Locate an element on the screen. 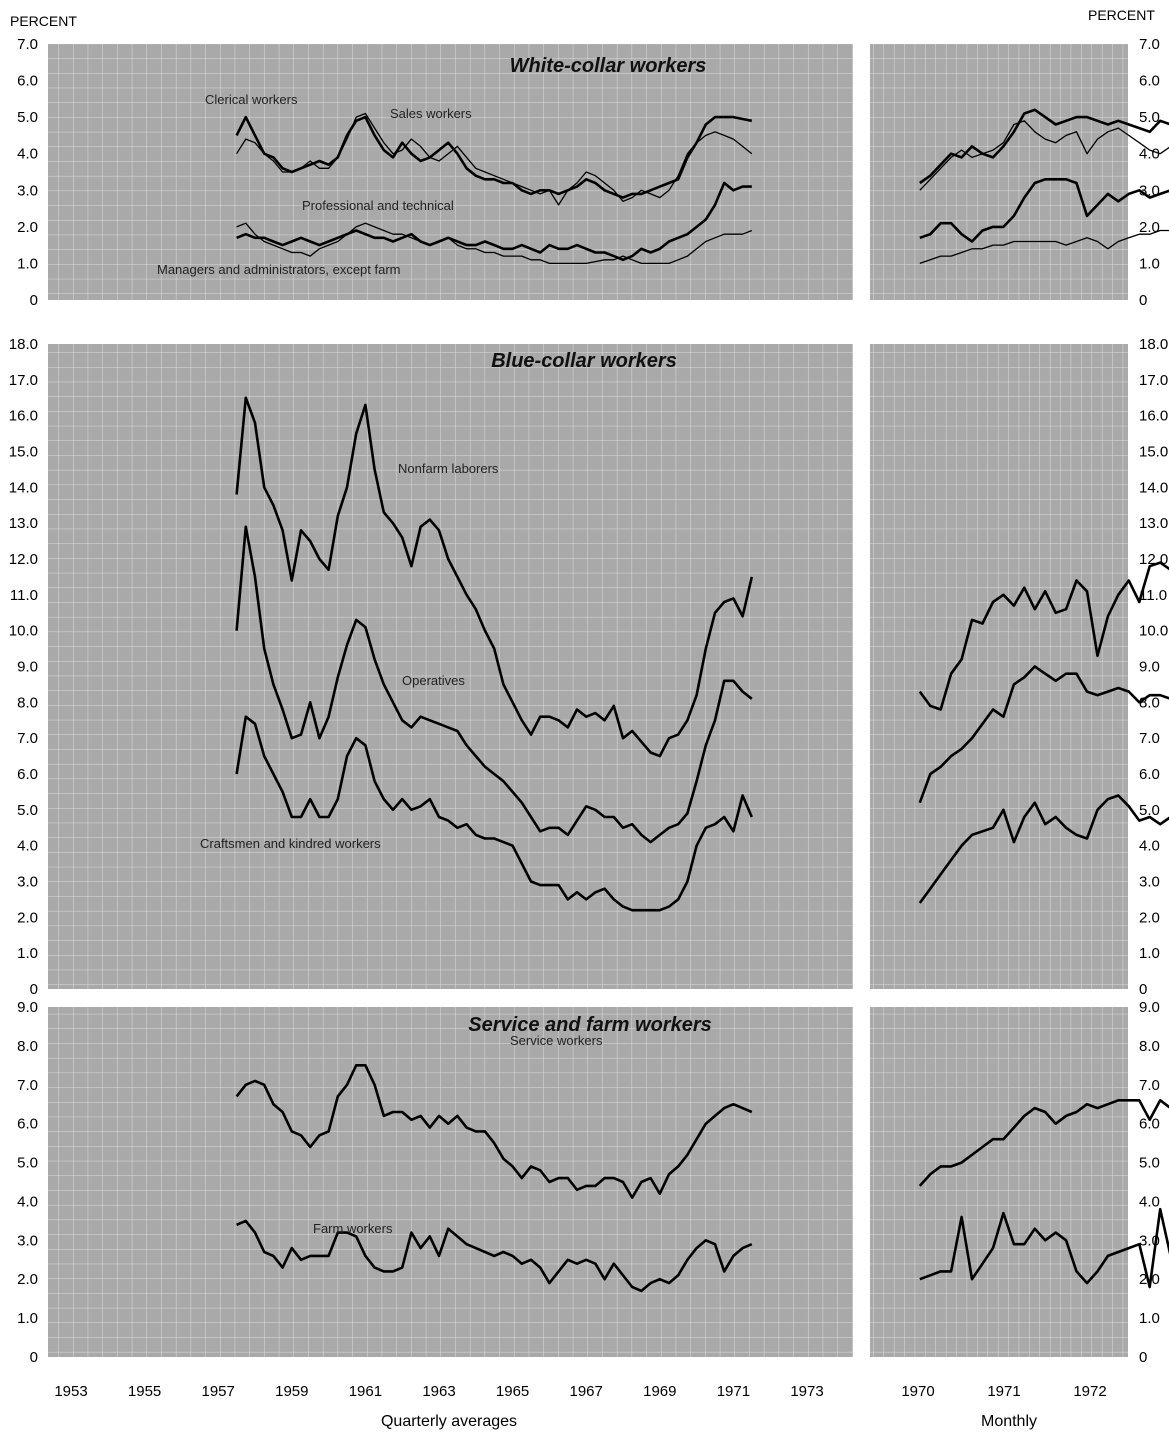  right-y-tick-label: 8.0 is located at coordinates (1149, 1046).